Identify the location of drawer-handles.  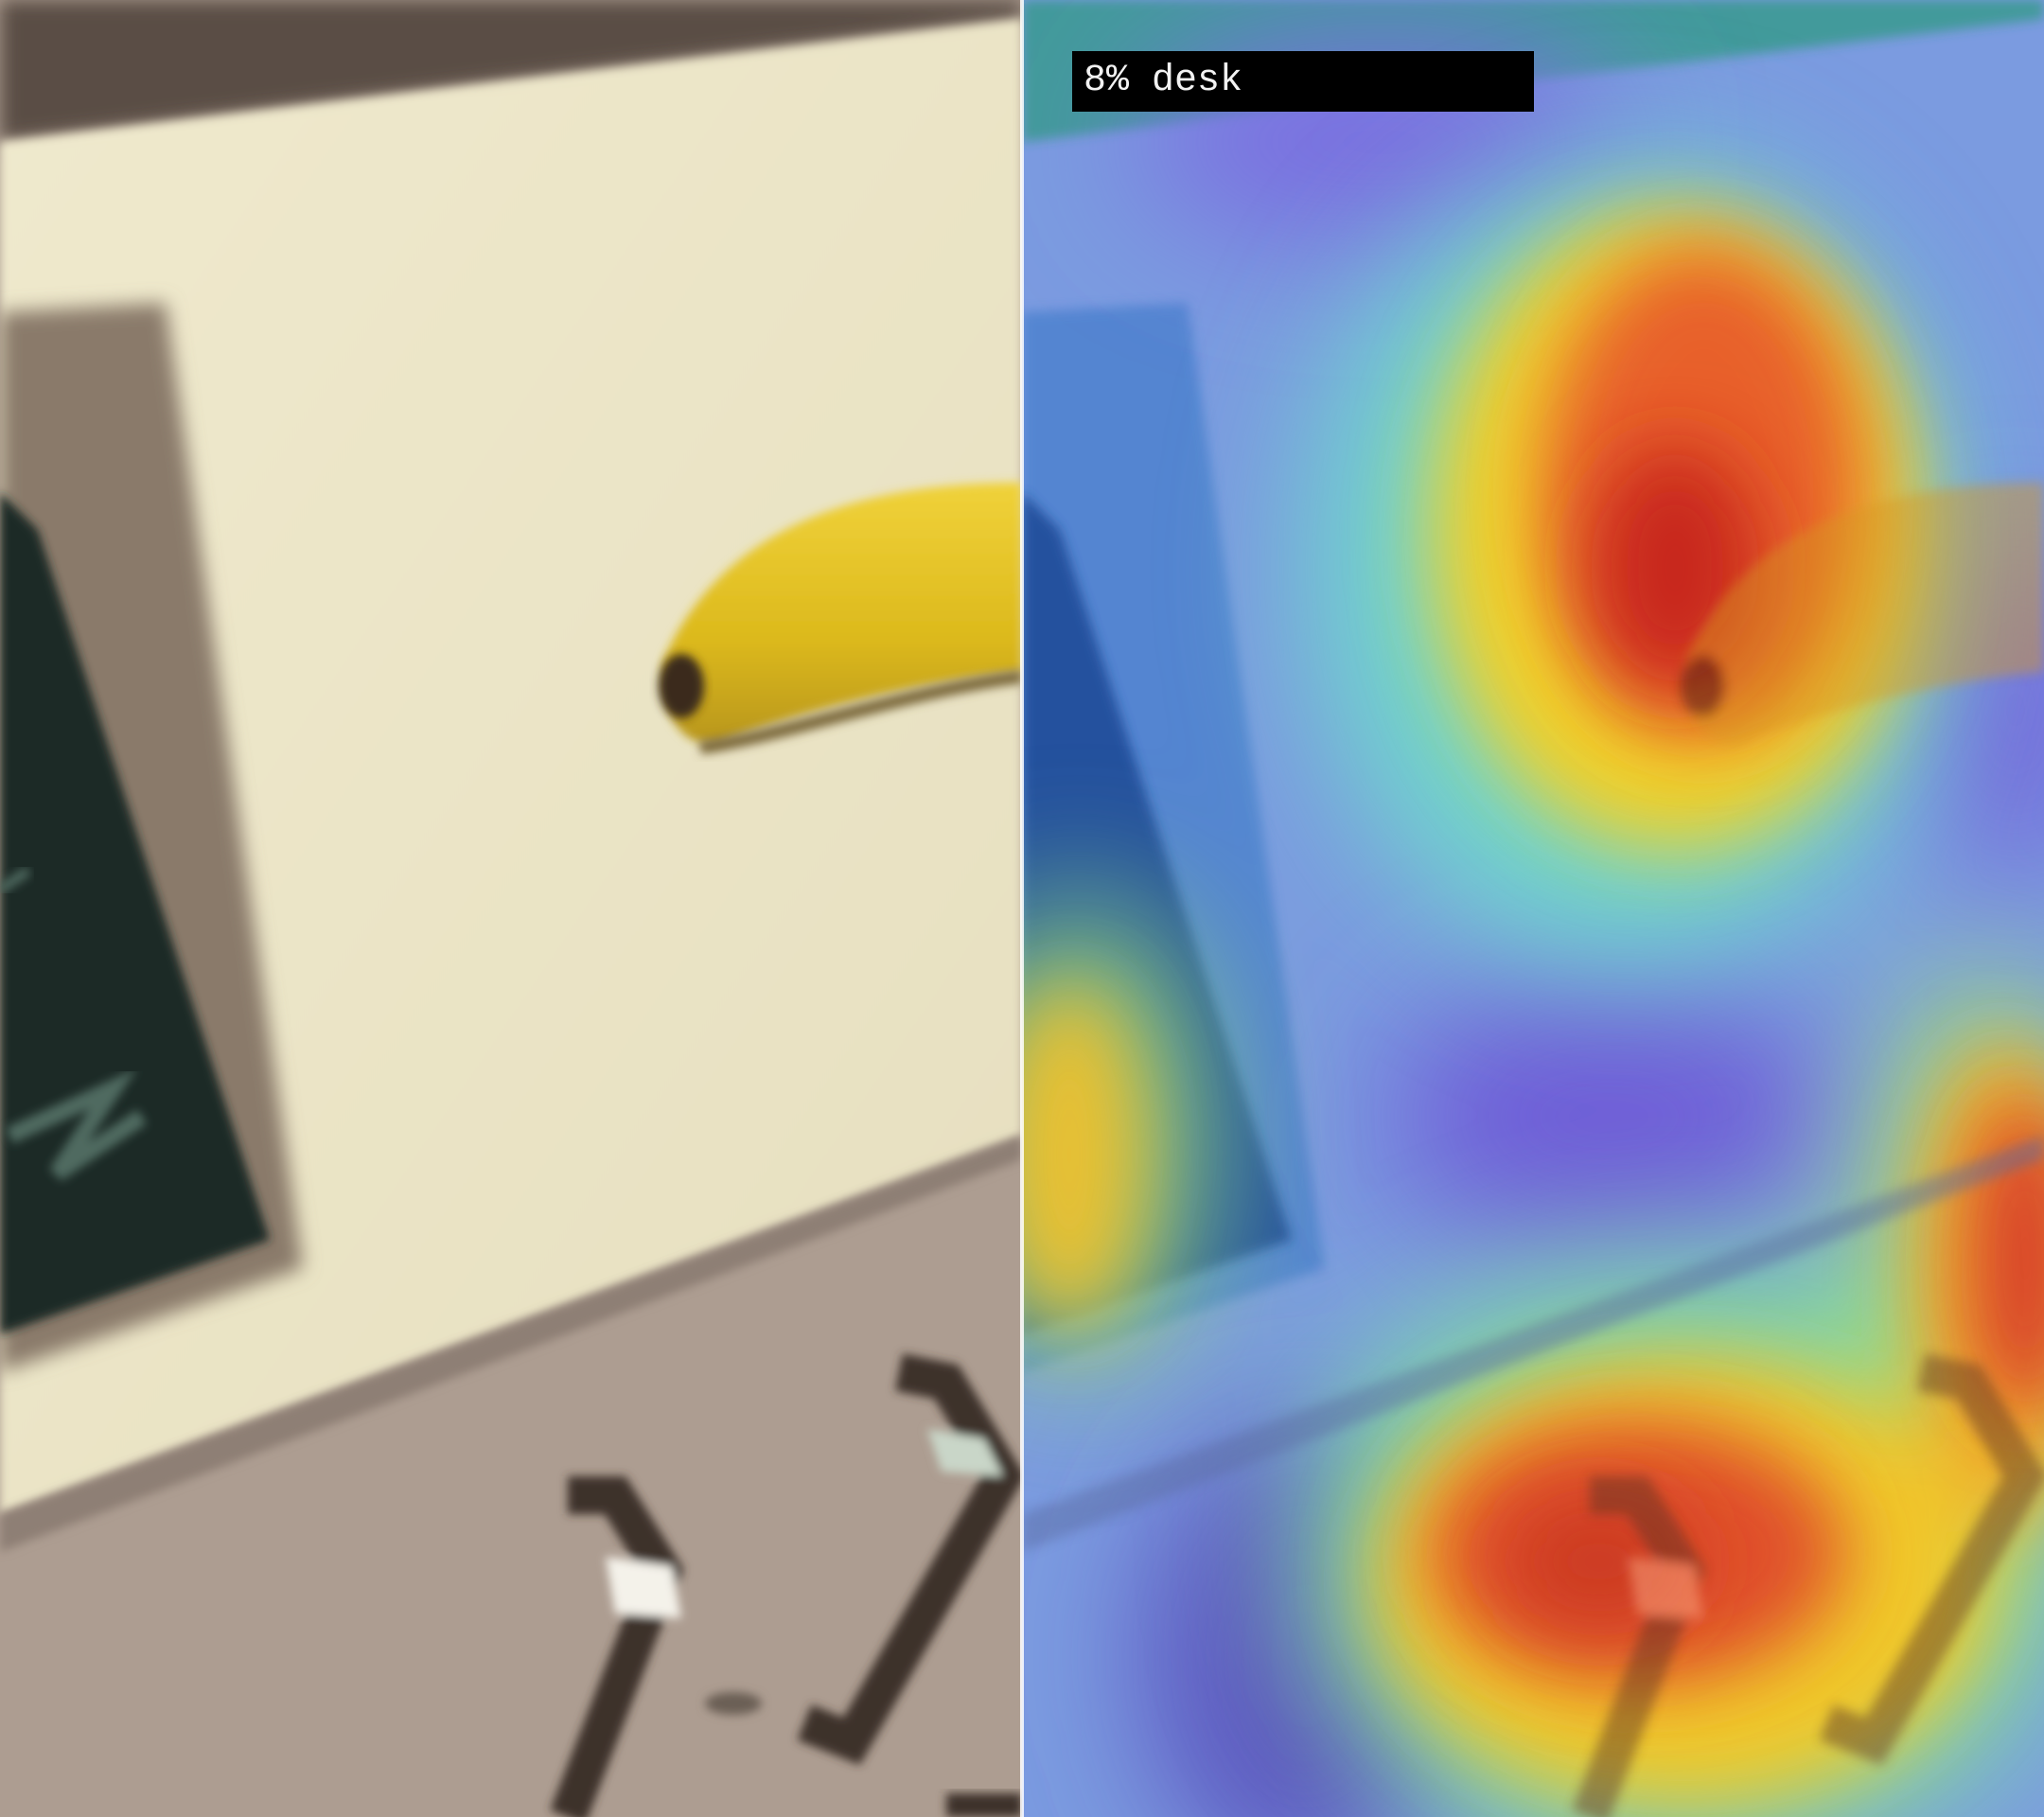
(786, 1585).